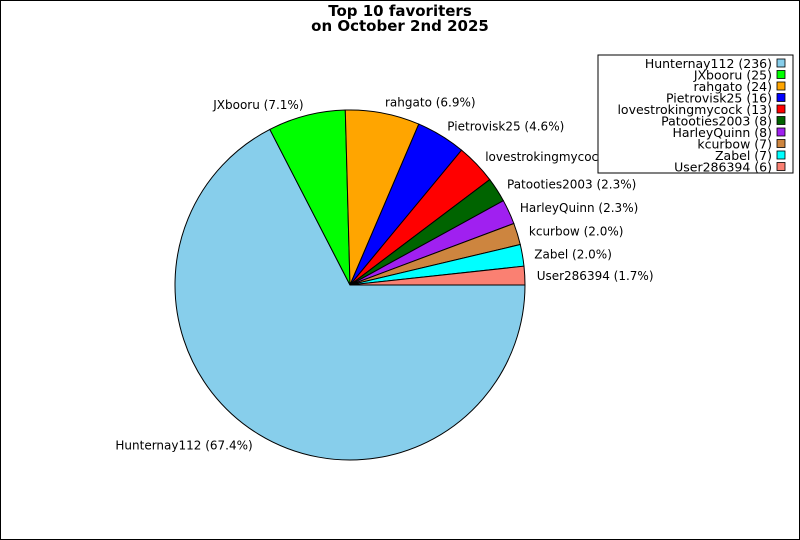 The image size is (800, 540). What do you see at coordinates (781, 166) in the screenshot?
I see `legend-swatch-user286394` at bounding box center [781, 166].